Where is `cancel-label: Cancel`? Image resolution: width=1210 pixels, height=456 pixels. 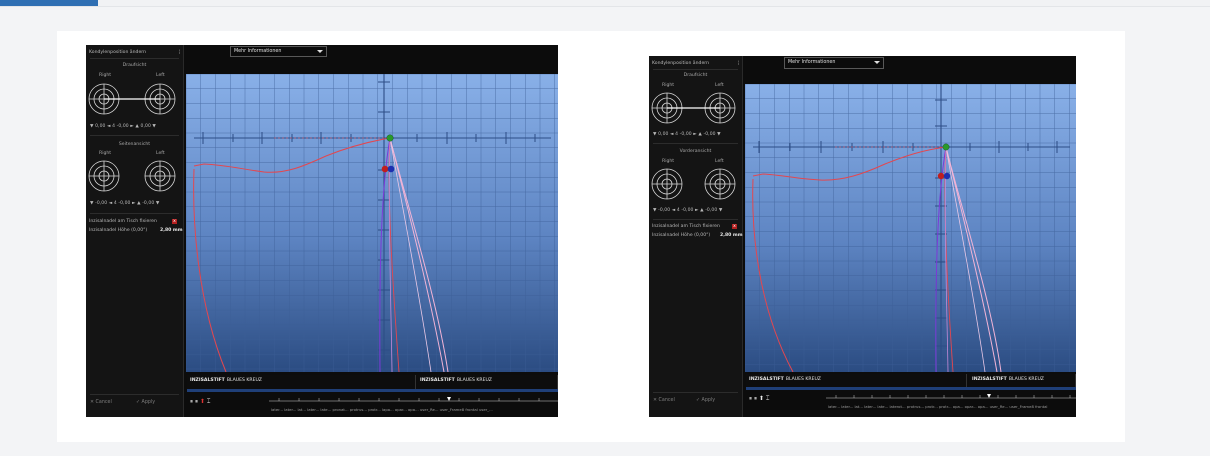
cancel-label: Cancel is located at coordinates (103, 402).